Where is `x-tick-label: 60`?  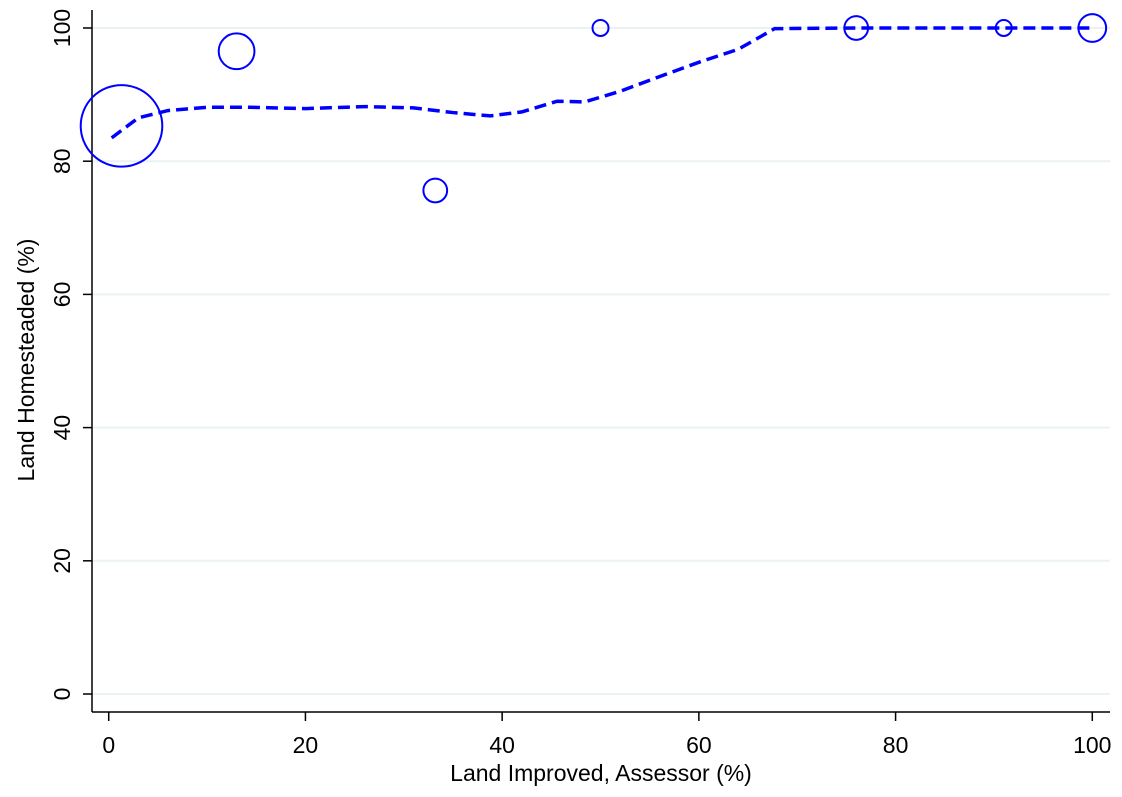 x-tick-label: 60 is located at coordinates (699, 745).